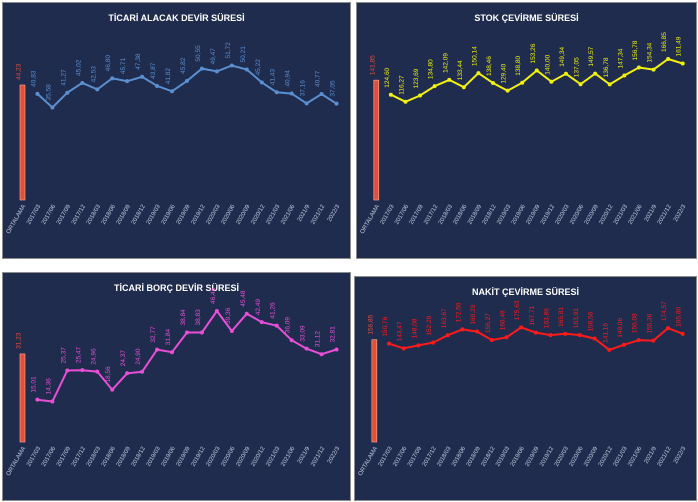  What do you see at coordinates (123, 66) in the screenshot?
I see `data-label: 45,71` at bounding box center [123, 66].